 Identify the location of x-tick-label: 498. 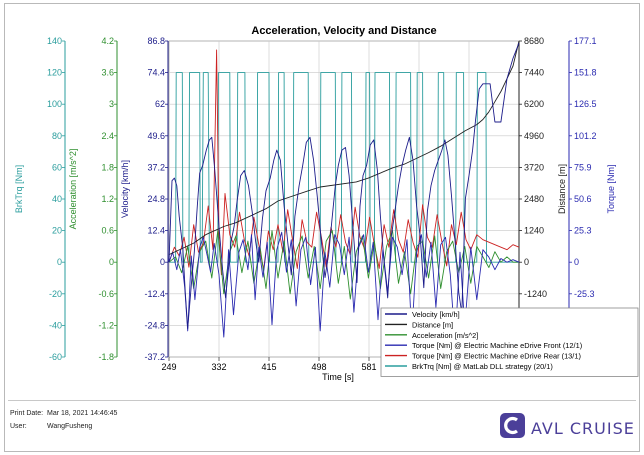
(318, 367).